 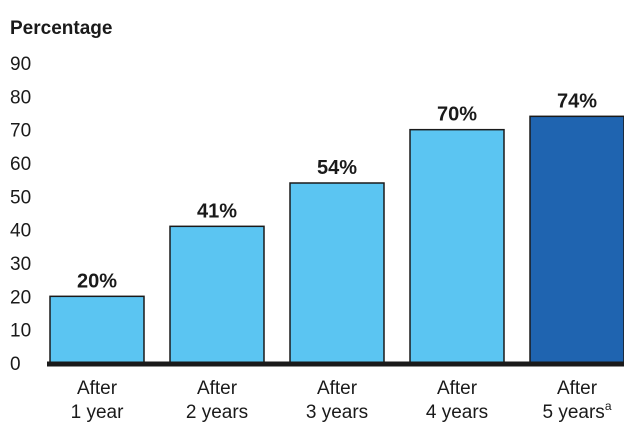 What do you see at coordinates (20, 264) in the screenshot?
I see `y-tick-label: 30` at bounding box center [20, 264].